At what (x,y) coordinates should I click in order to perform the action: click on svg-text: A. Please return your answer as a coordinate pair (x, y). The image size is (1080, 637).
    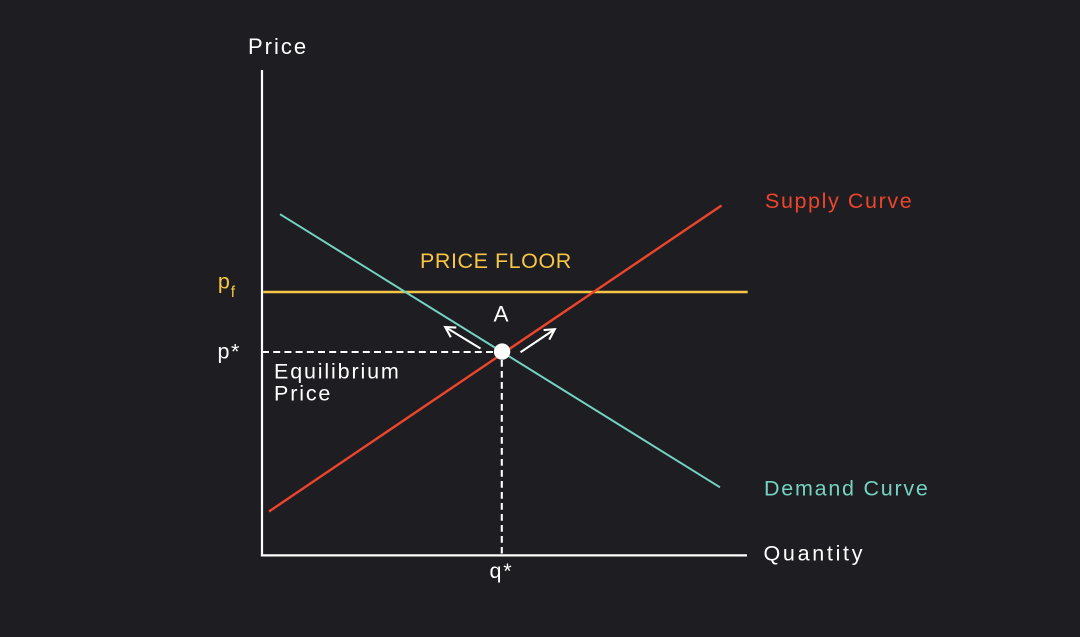
    Looking at the image, I should click on (500, 314).